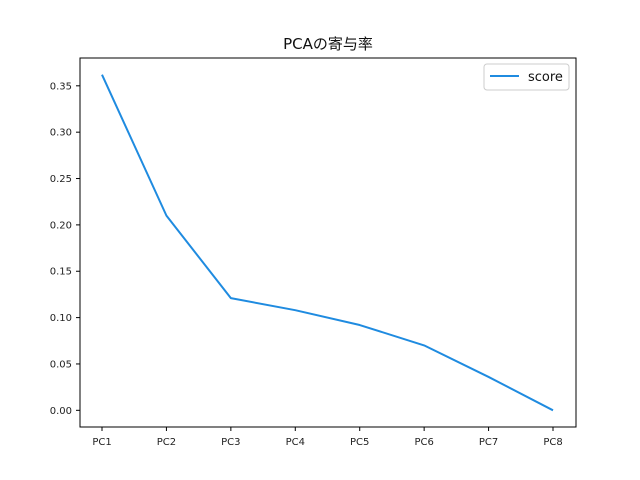 This screenshot has height=480, width=640. What do you see at coordinates (327, 437) in the screenshot?
I see `x-axis: PC1 PC2 PC3 PC4 PC5 PC6 PC7 PC8` at bounding box center [327, 437].